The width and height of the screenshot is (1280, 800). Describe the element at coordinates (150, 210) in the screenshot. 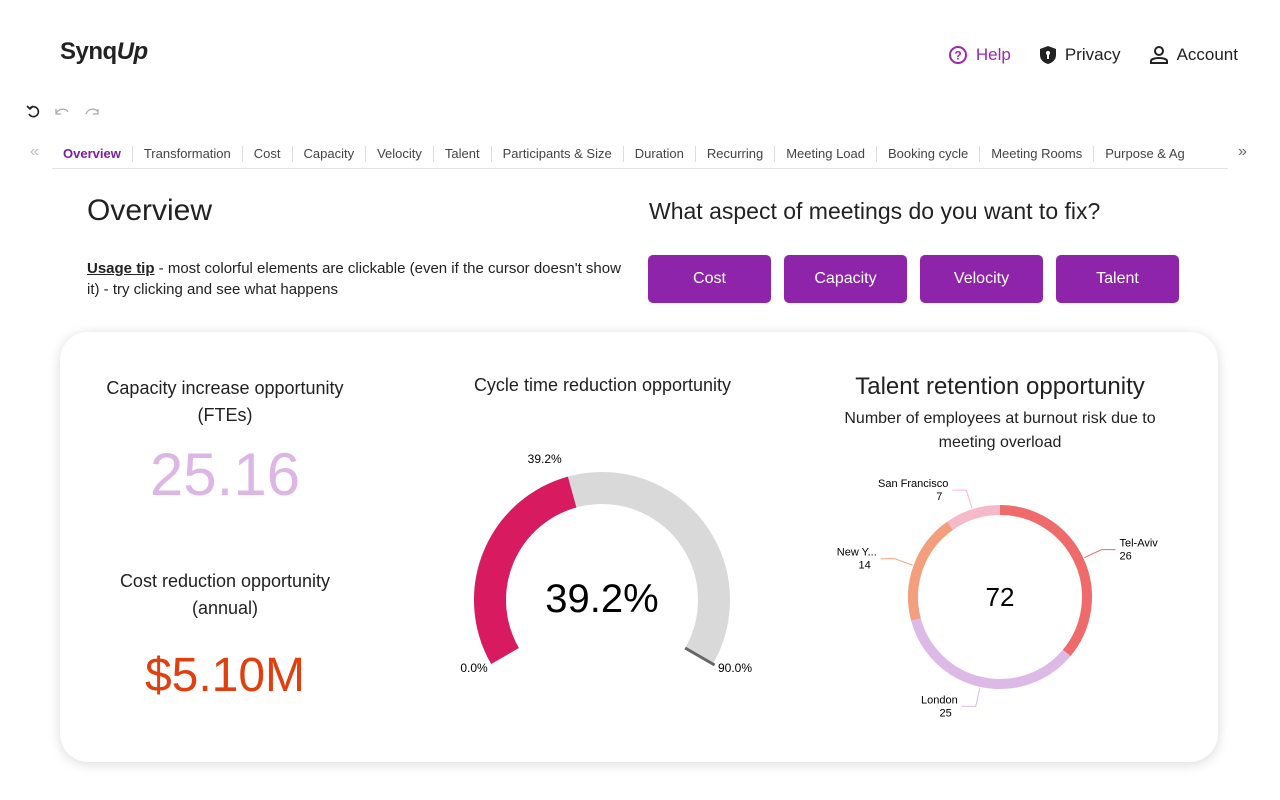

I see `section-title: Overview` at that location.